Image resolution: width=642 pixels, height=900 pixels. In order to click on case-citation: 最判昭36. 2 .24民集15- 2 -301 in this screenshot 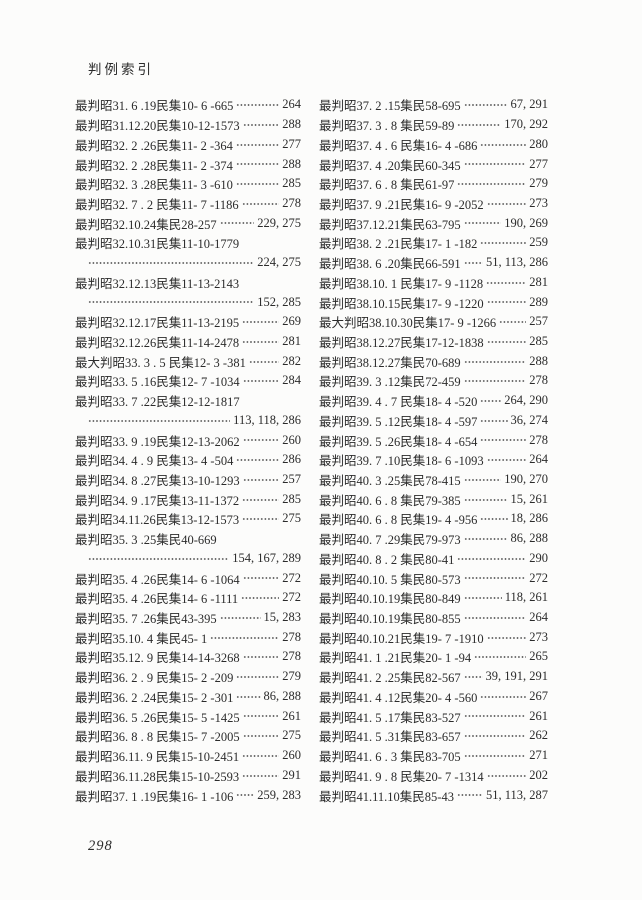, I will do `click(154, 697)`.